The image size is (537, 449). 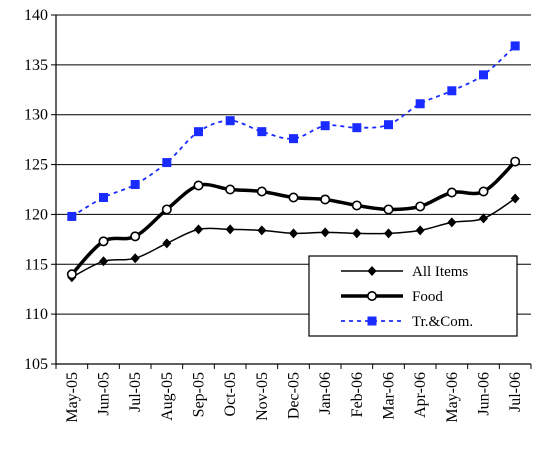 I want to click on legend-entry: Tr.&Com., so click(x=407, y=322).